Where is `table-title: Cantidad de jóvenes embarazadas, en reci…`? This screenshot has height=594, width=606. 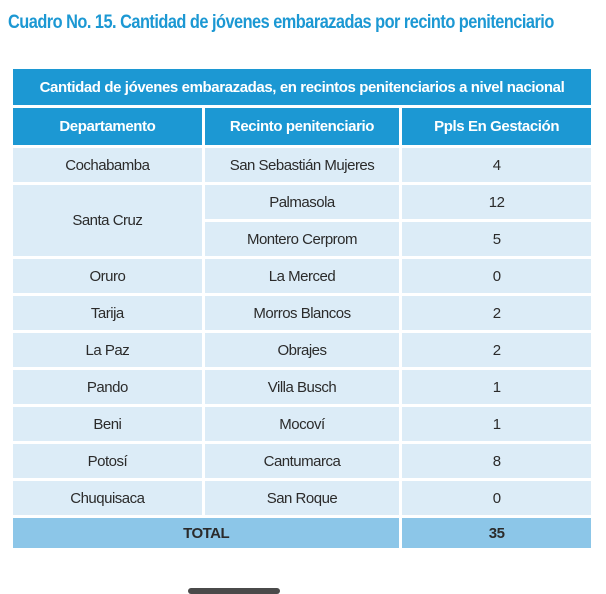 table-title: Cantidad de jóvenes embarazadas, en reci… is located at coordinates (302, 87).